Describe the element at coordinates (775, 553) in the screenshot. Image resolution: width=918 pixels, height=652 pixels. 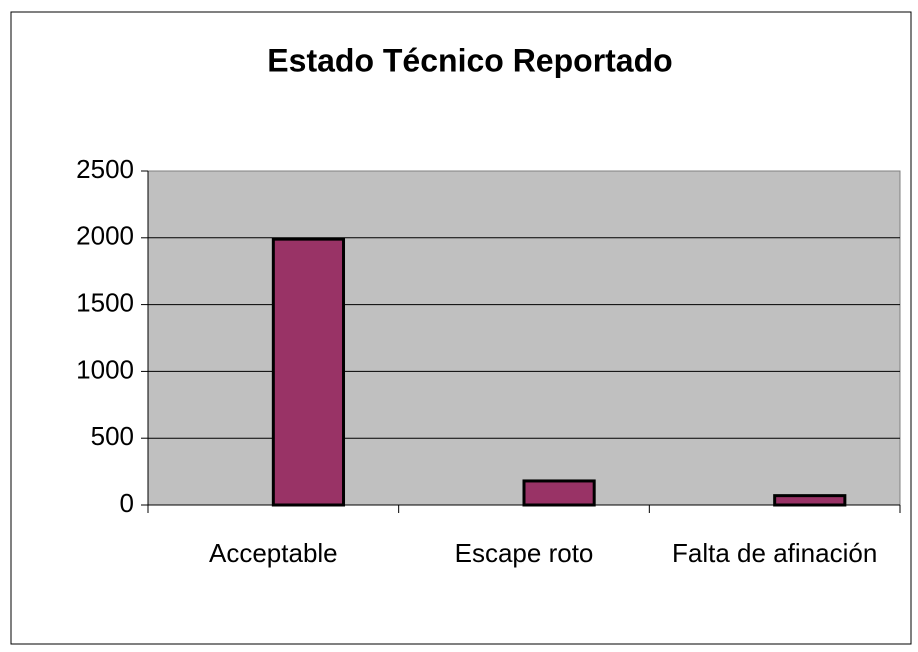
I see `x-tick-label: Falta de afinación` at that location.